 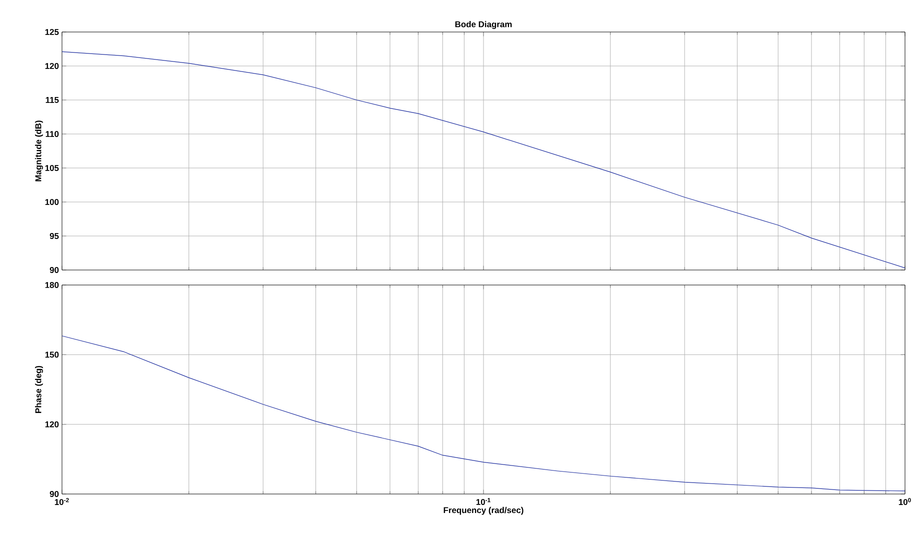 What do you see at coordinates (54, 236) in the screenshot?
I see `y-tick-label: 95` at bounding box center [54, 236].